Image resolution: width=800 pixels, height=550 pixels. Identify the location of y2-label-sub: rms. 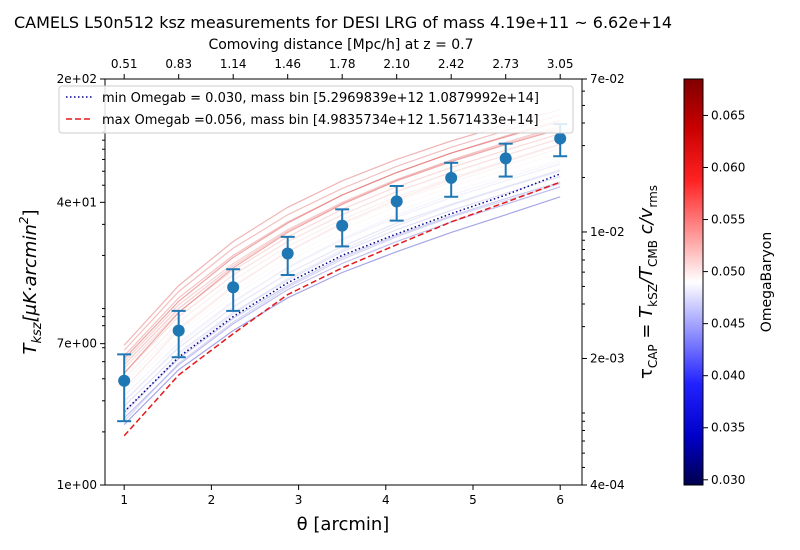
(653, 196).